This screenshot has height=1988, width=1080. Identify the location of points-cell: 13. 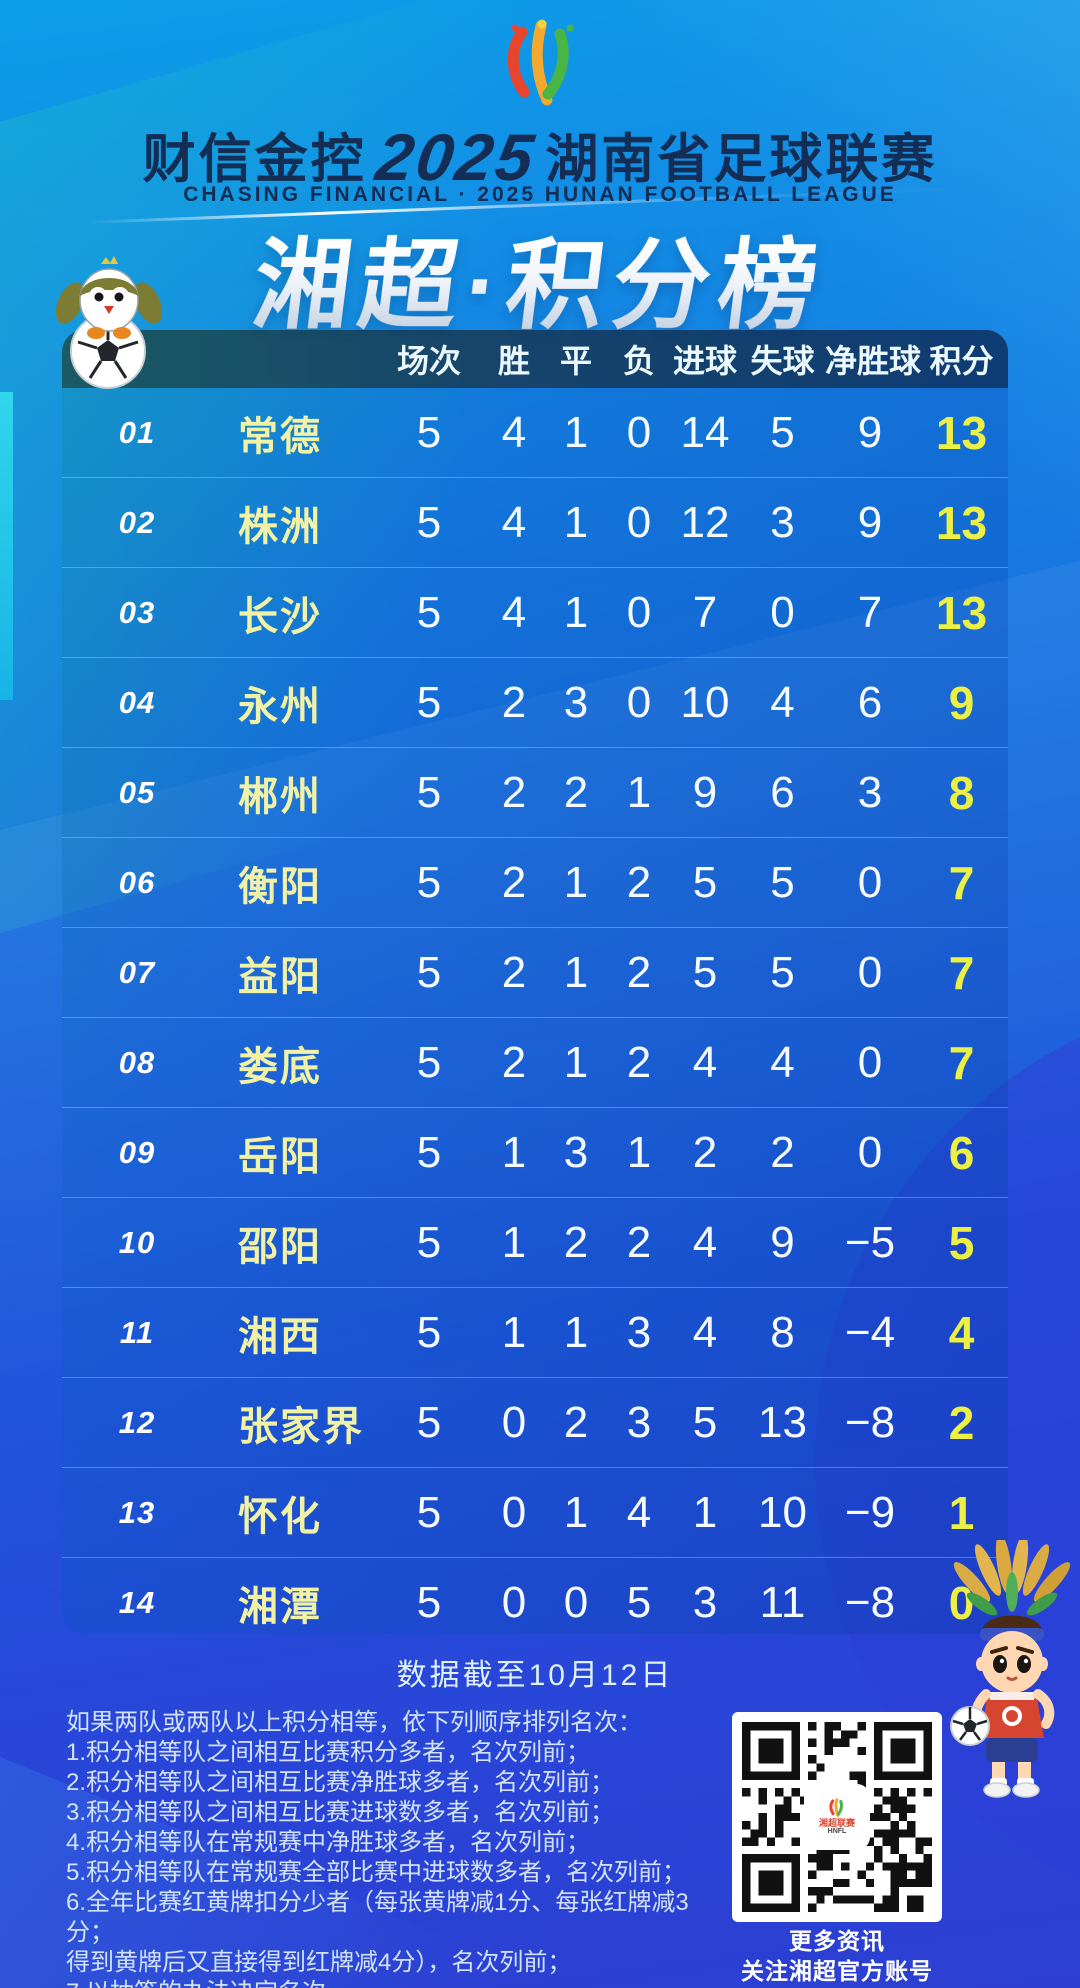
(961, 612).